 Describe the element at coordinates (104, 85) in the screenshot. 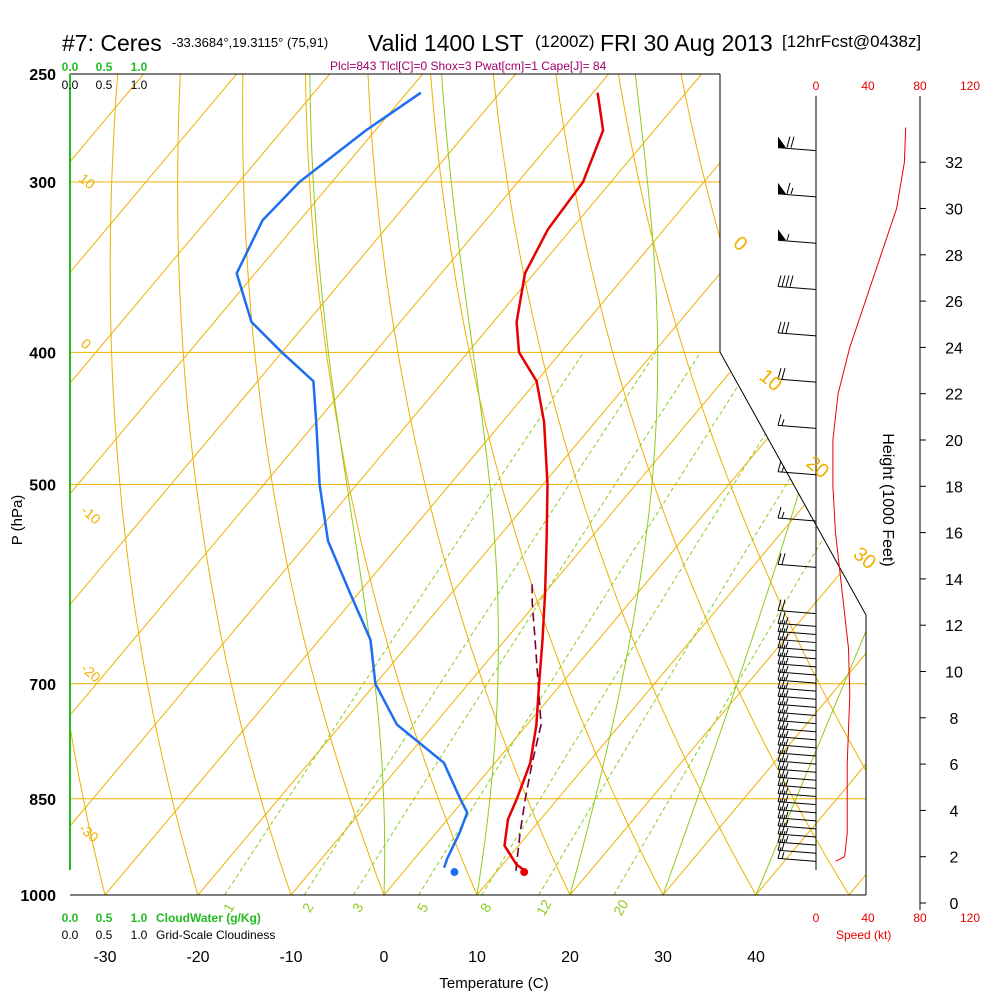

I see `cloudiness-tick-top: 0.5` at that location.